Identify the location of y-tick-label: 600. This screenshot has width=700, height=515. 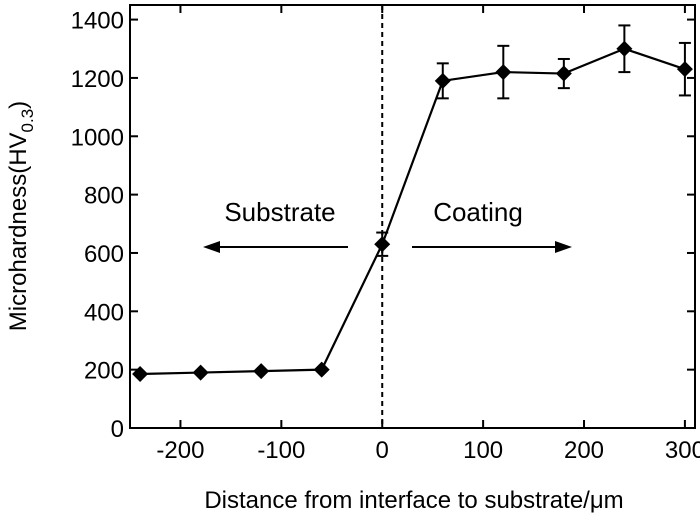
(104, 254).